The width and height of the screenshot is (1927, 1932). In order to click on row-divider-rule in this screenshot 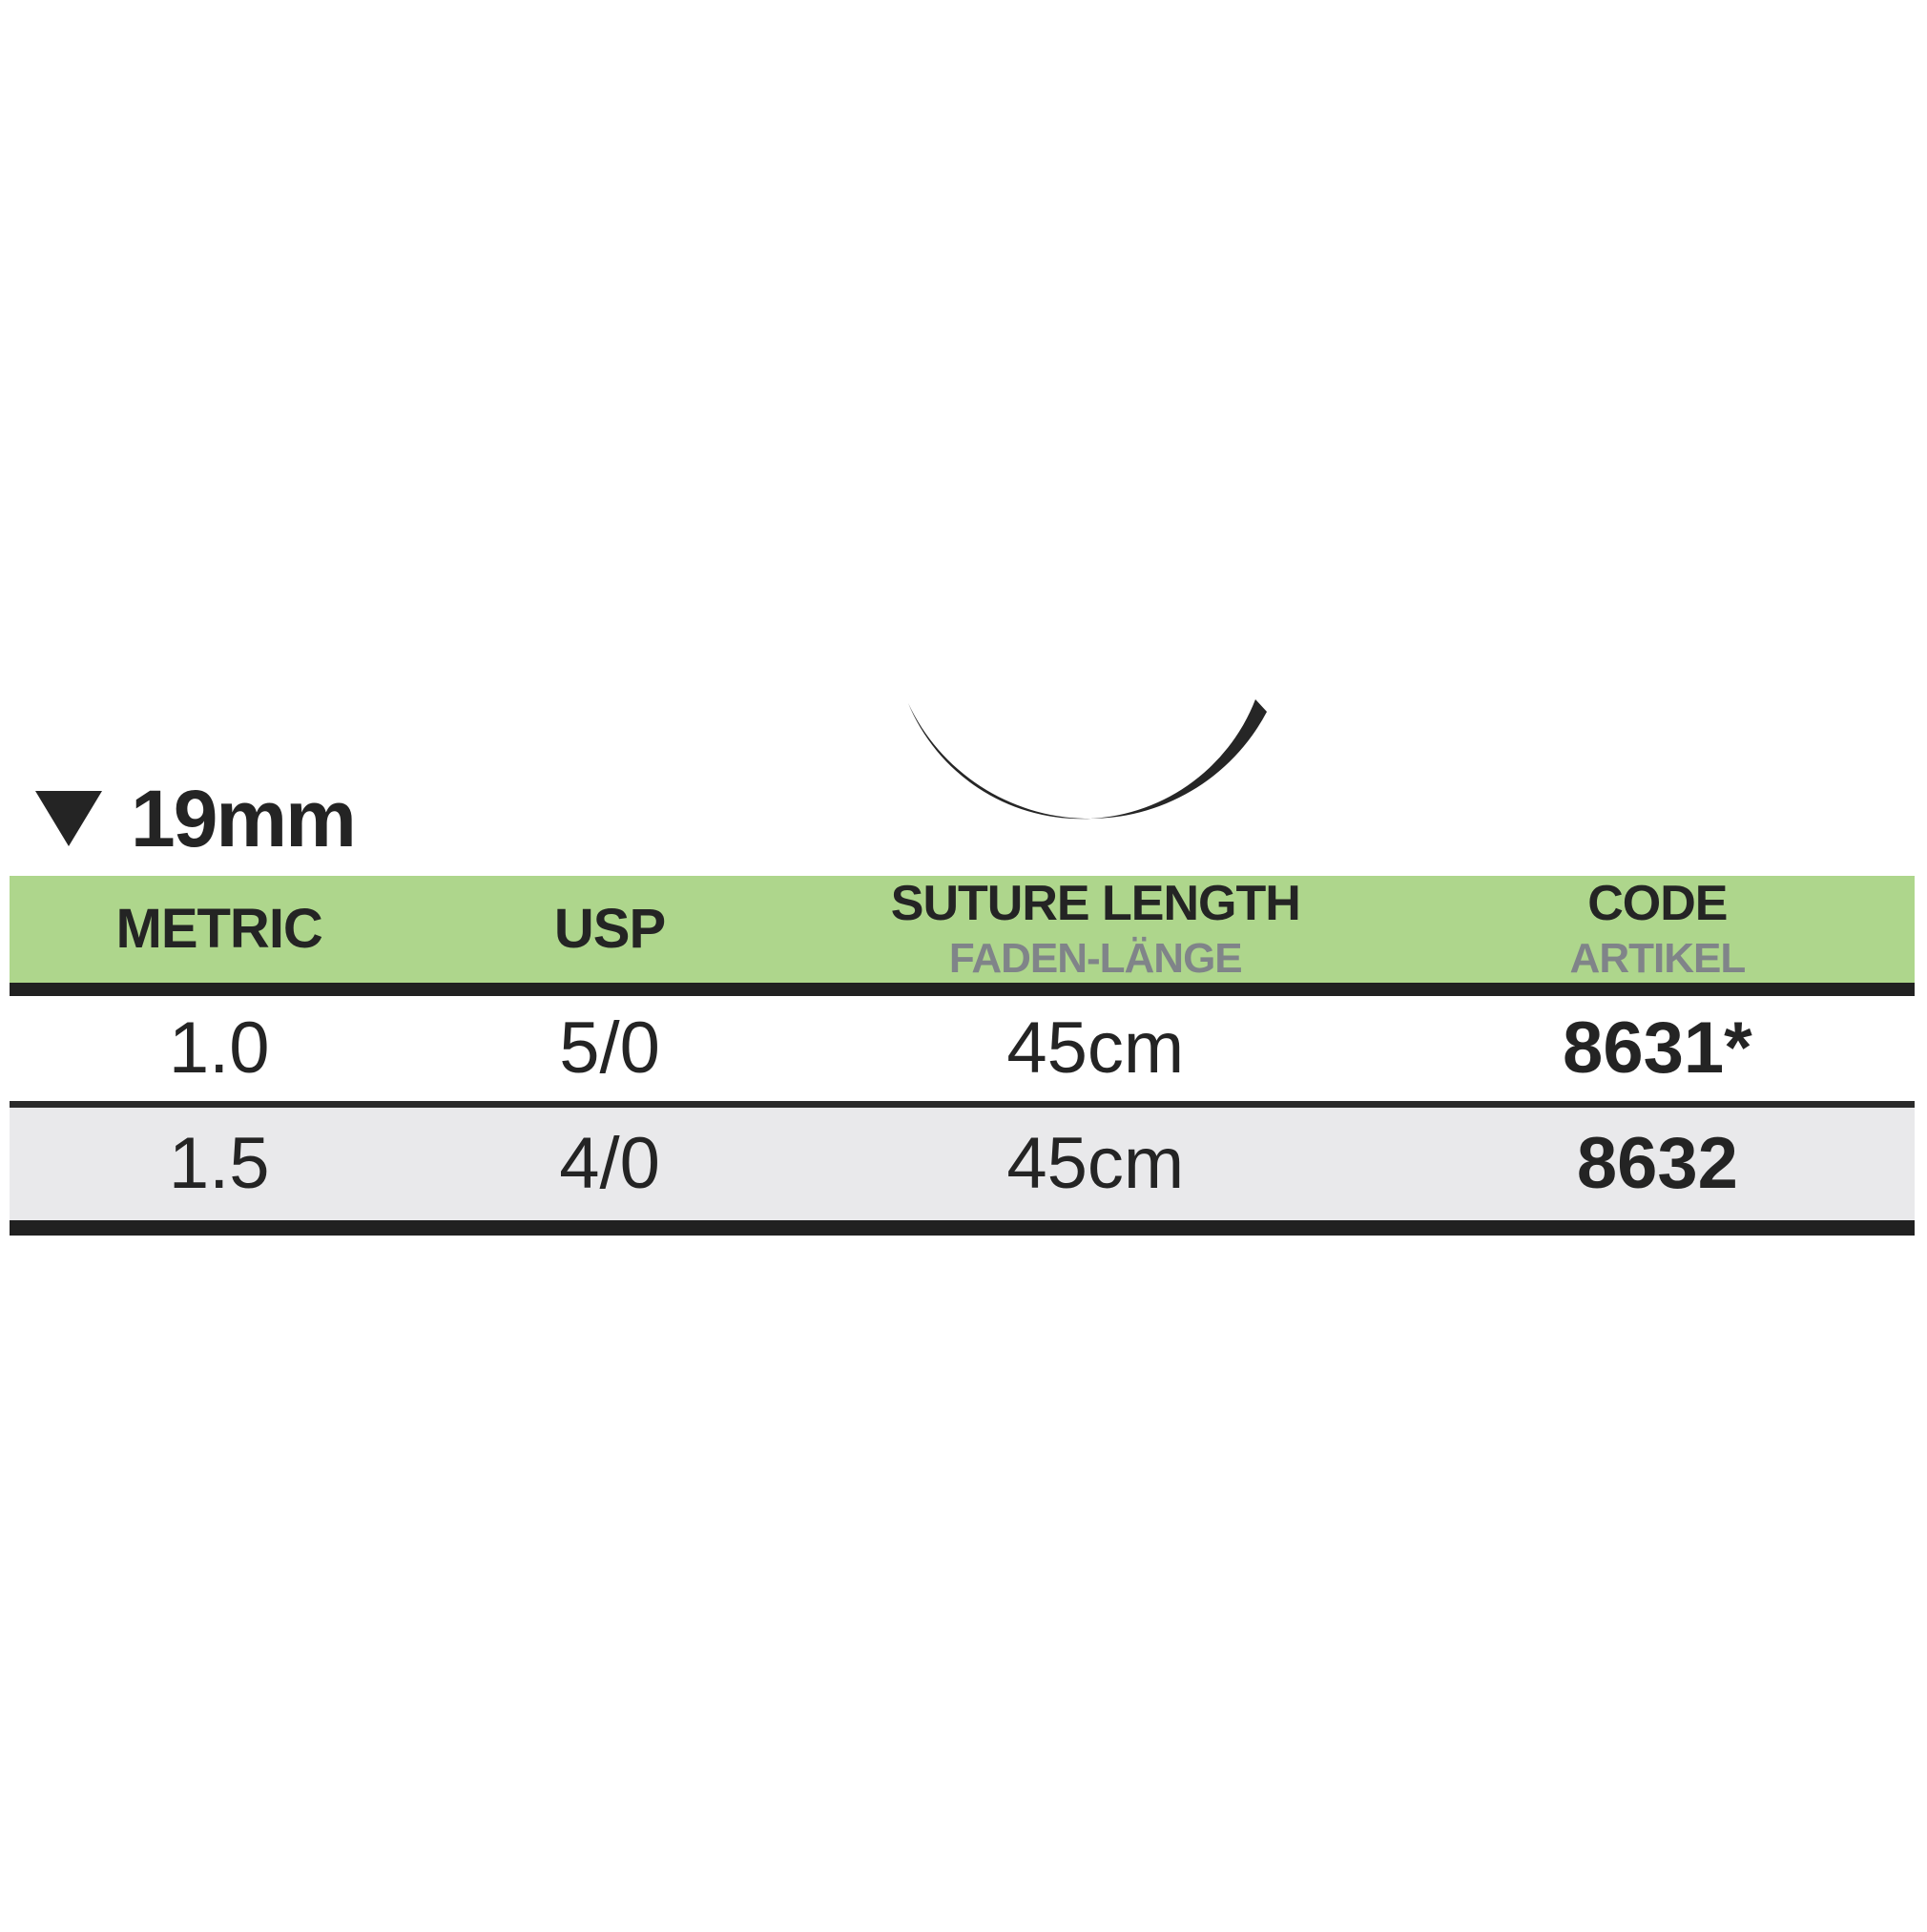, I will do `click(962, 1104)`.